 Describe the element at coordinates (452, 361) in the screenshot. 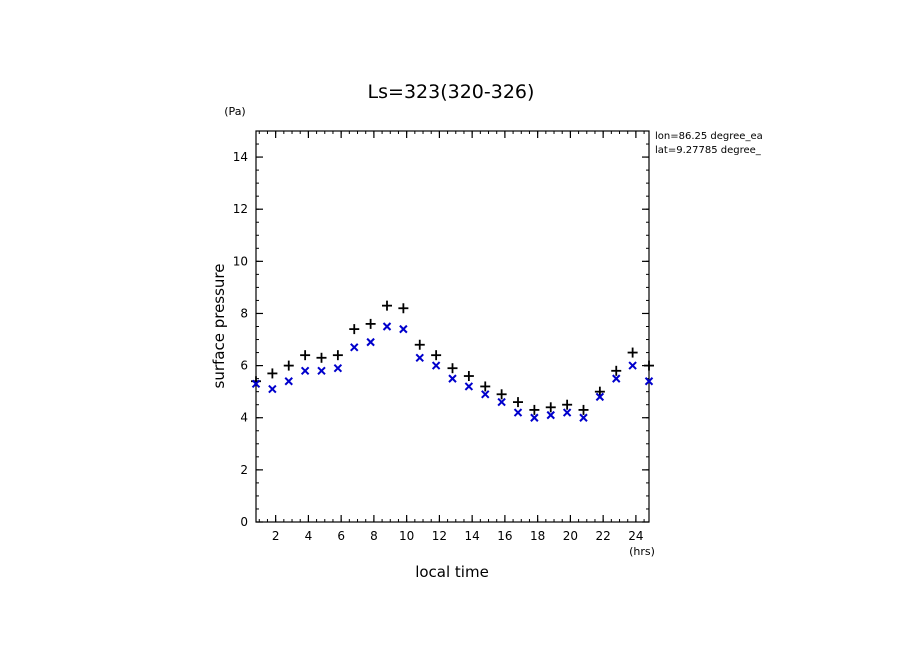

I see `data-marks` at that location.